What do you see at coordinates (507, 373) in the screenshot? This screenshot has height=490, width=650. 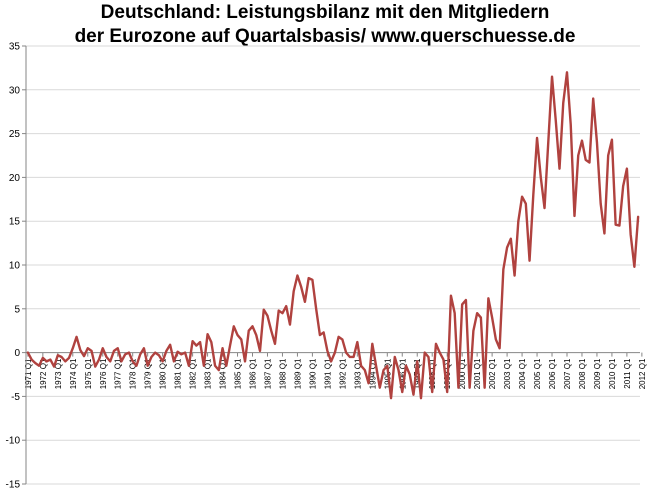 I see `x-tick-label: 2003 Q1` at bounding box center [507, 373].